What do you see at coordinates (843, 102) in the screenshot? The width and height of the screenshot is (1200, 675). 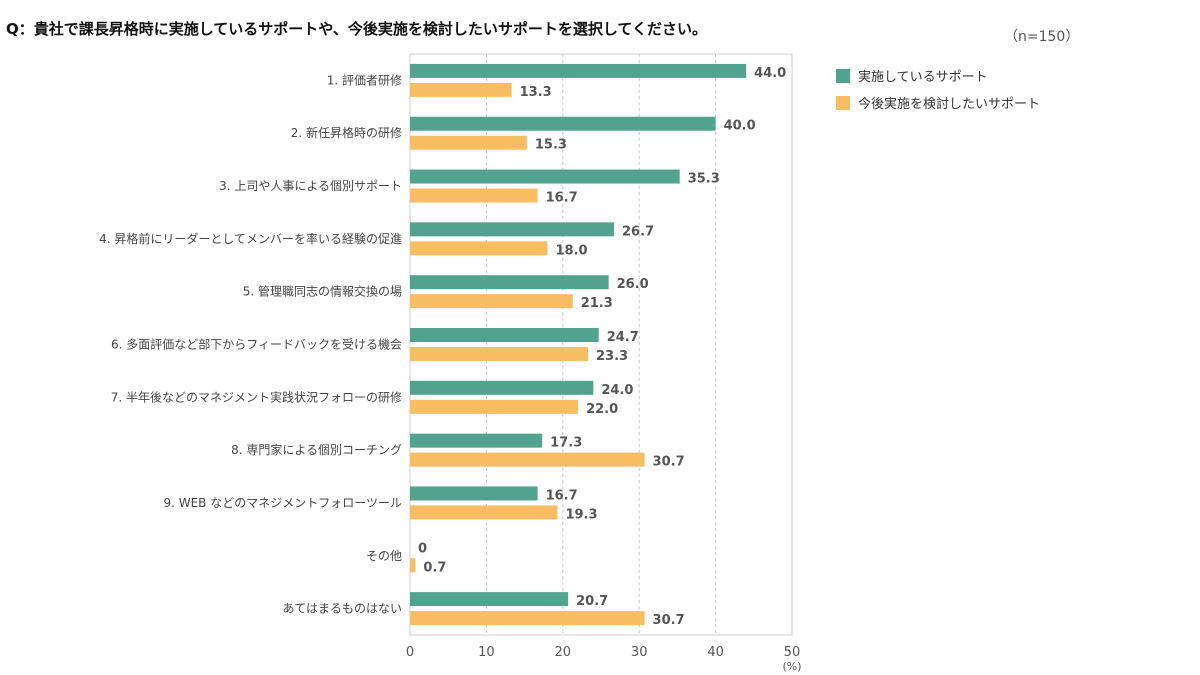 I see `legend-swatch-considering` at bounding box center [843, 102].